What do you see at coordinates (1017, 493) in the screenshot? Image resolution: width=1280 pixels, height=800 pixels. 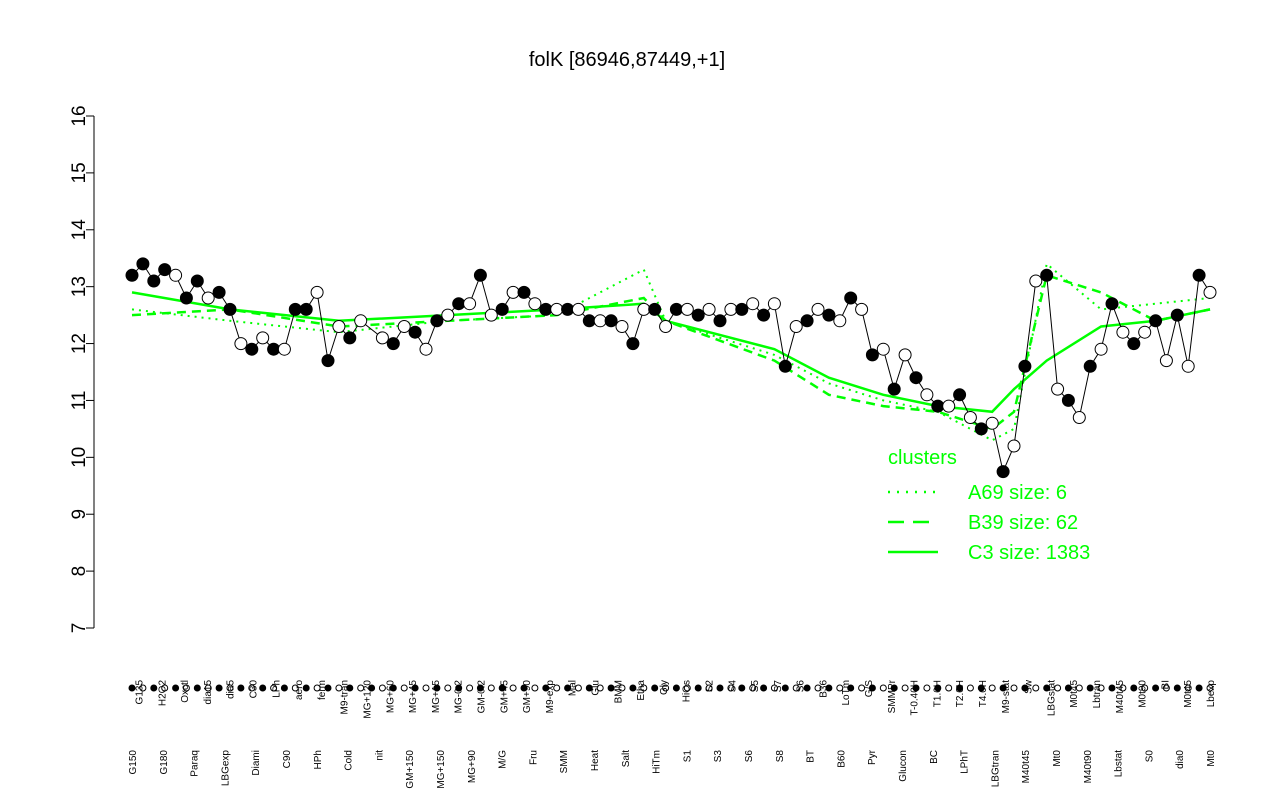 I see `legend-label: A69 size: 6` at bounding box center [1017, 493].